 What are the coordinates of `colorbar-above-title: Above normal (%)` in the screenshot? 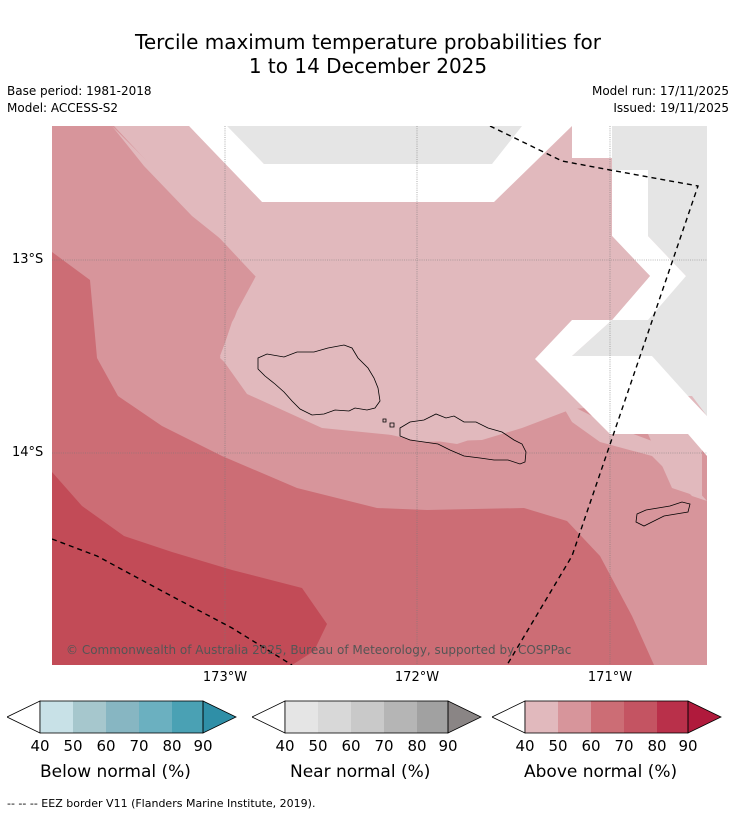 It's located at (601, 772).